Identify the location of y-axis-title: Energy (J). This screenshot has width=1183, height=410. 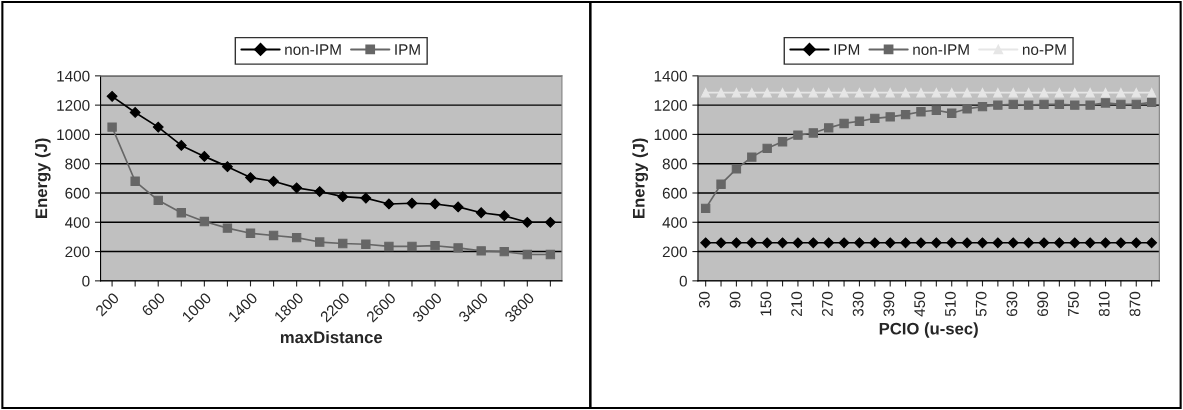
(640, 178).